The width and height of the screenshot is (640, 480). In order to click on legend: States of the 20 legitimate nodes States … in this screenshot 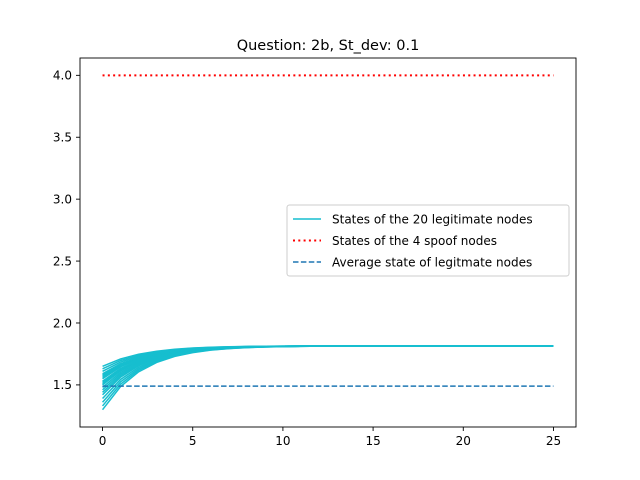, I will do `click(428, 240)`.